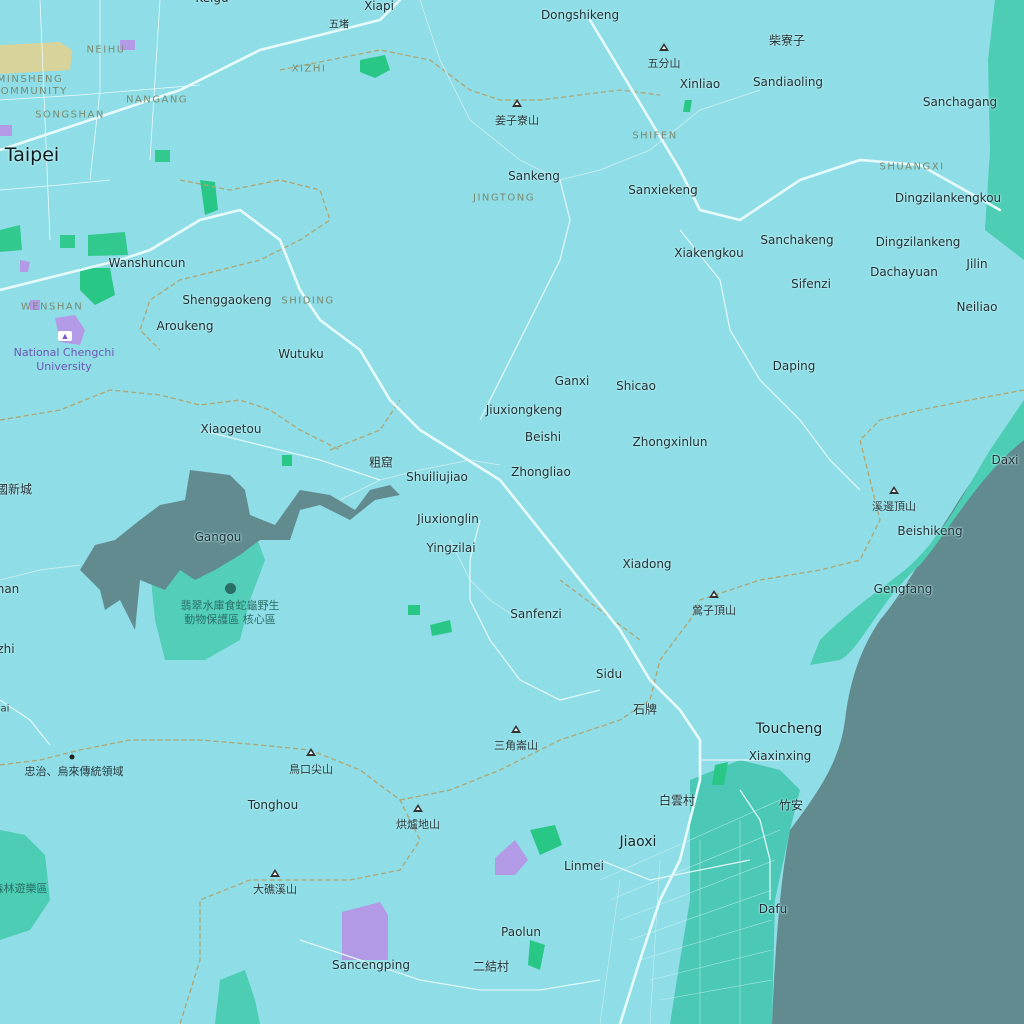  What do you see at coordinates (451, 548) in the screenshot?
I see `place-label: Yingzilai` at bounding box center [451, 548].